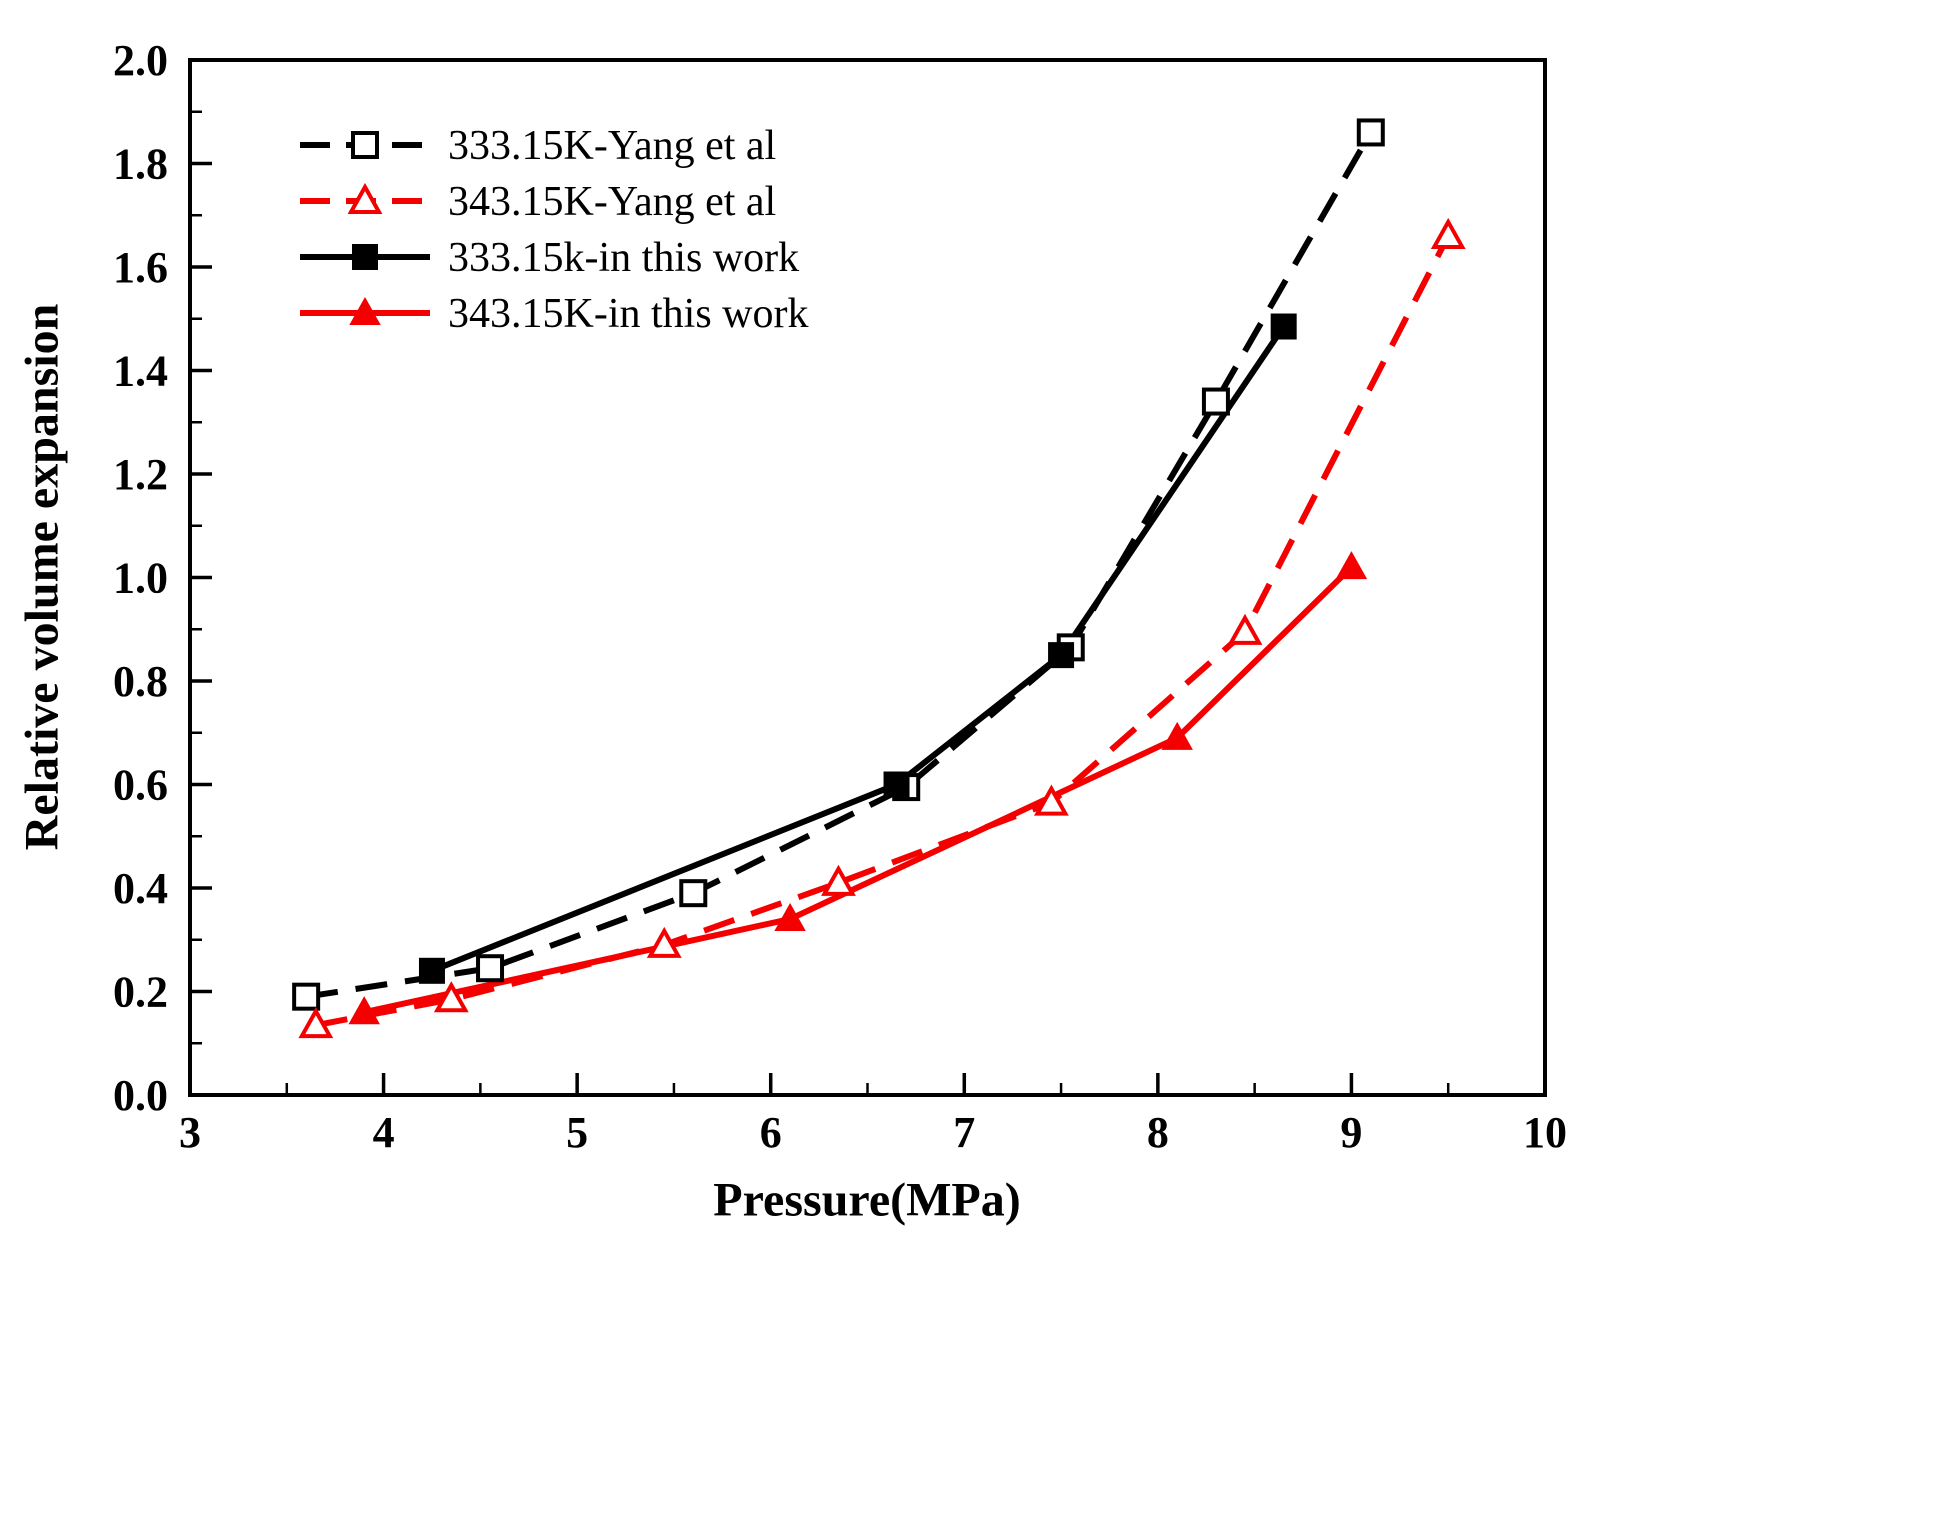 The height and width of the screenshot is (1535, 1934). I want to click on y-tick-label: 1.2, so click(140, 474).